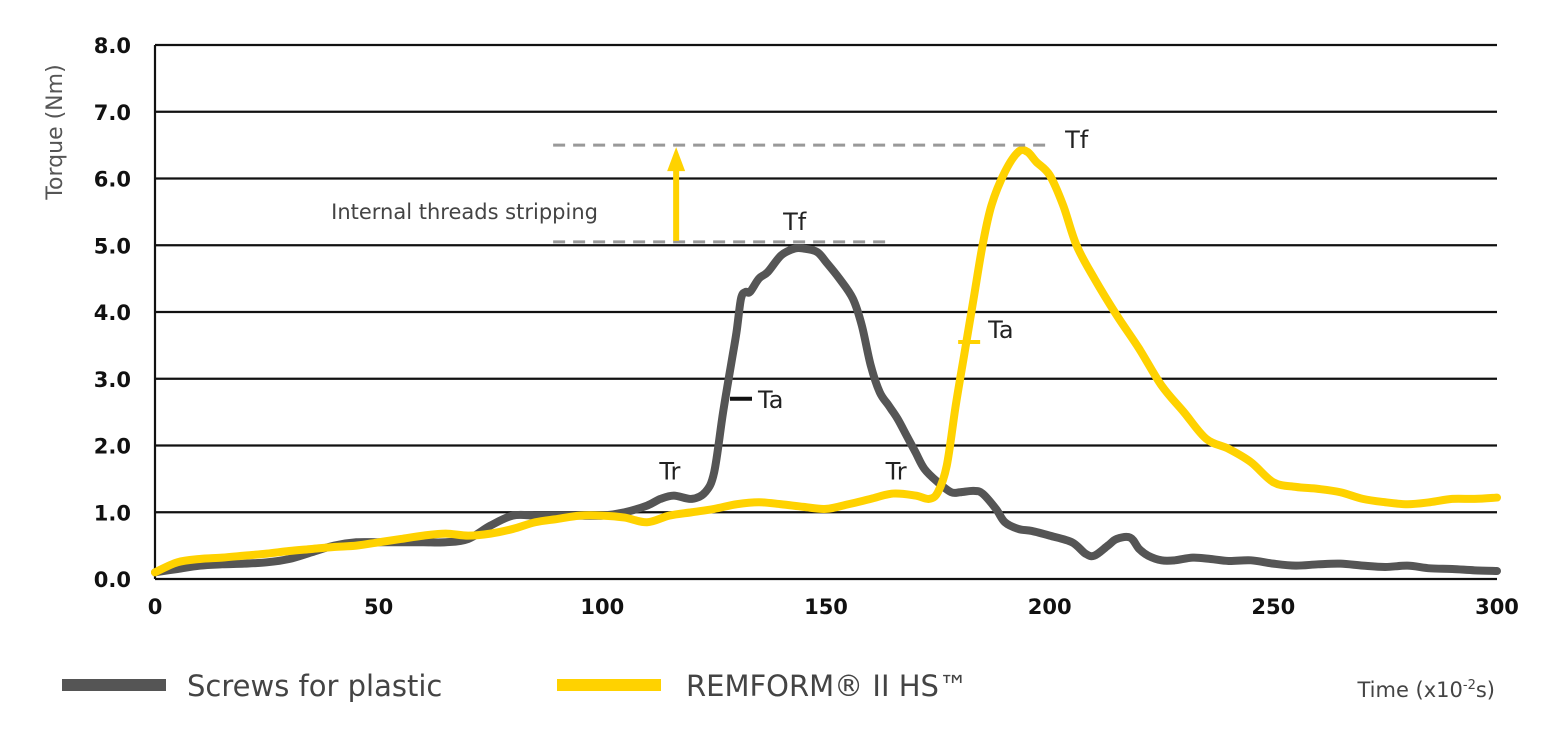 The image size is (1560, 737). Describe the element at coordinates (112, 246) in the screenshot. I see `y-tick-label: 5.0` at that location.